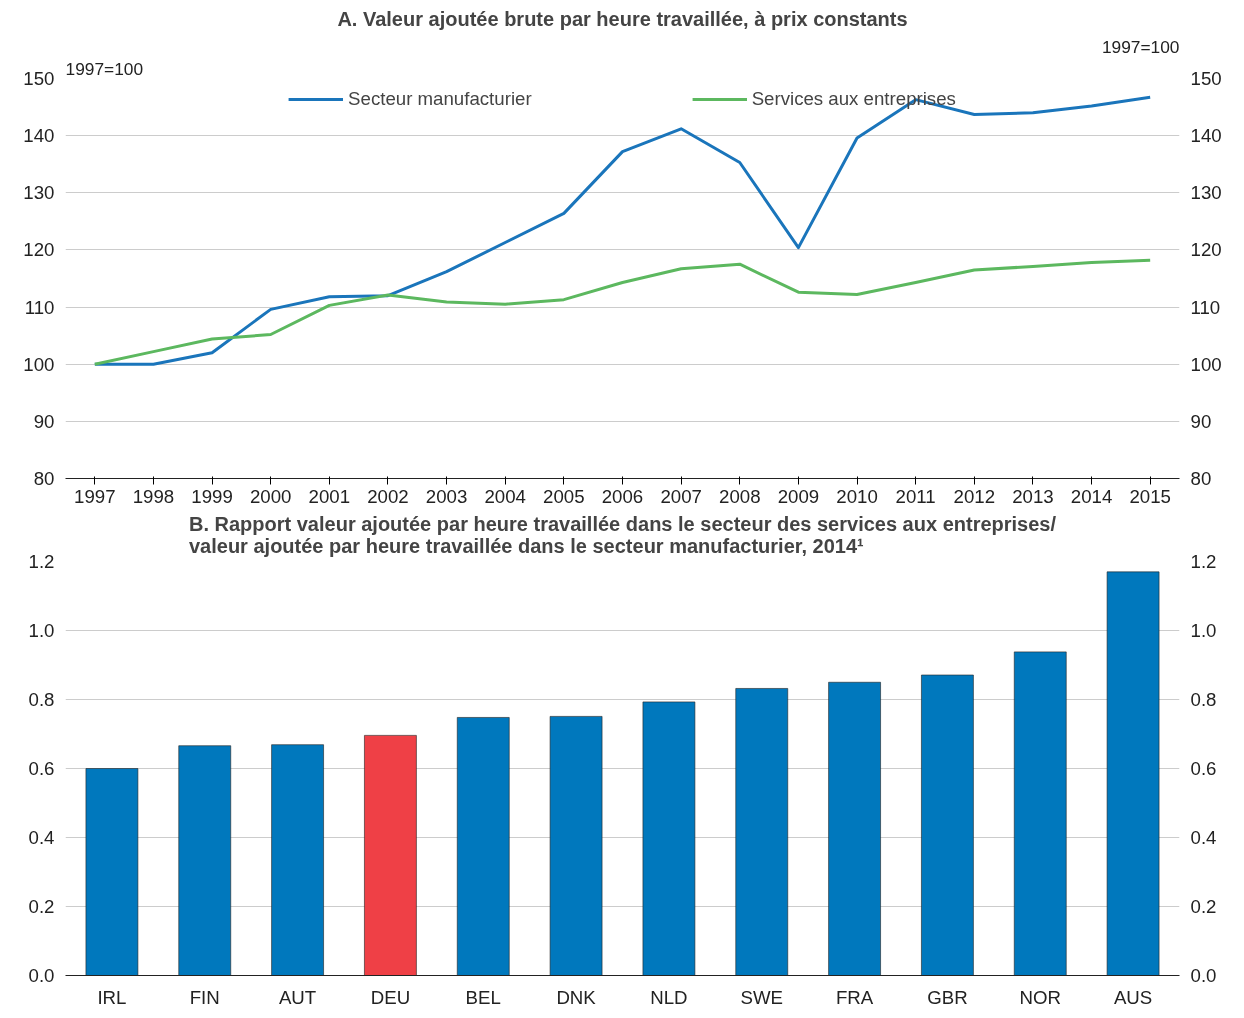  I want to click on x-tick-label: 1998, so click(153, 496).